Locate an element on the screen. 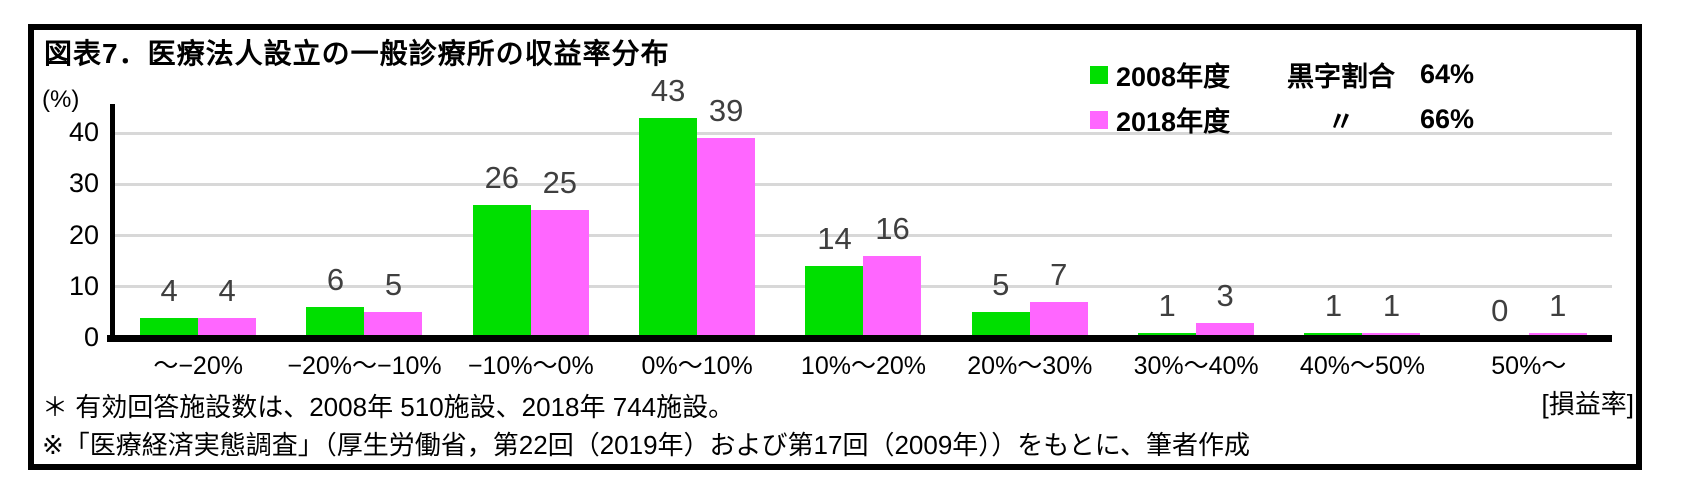 This screenshot has width=1682, height=500. bar-value-label: 3 is located at coordinates (1225, 295).